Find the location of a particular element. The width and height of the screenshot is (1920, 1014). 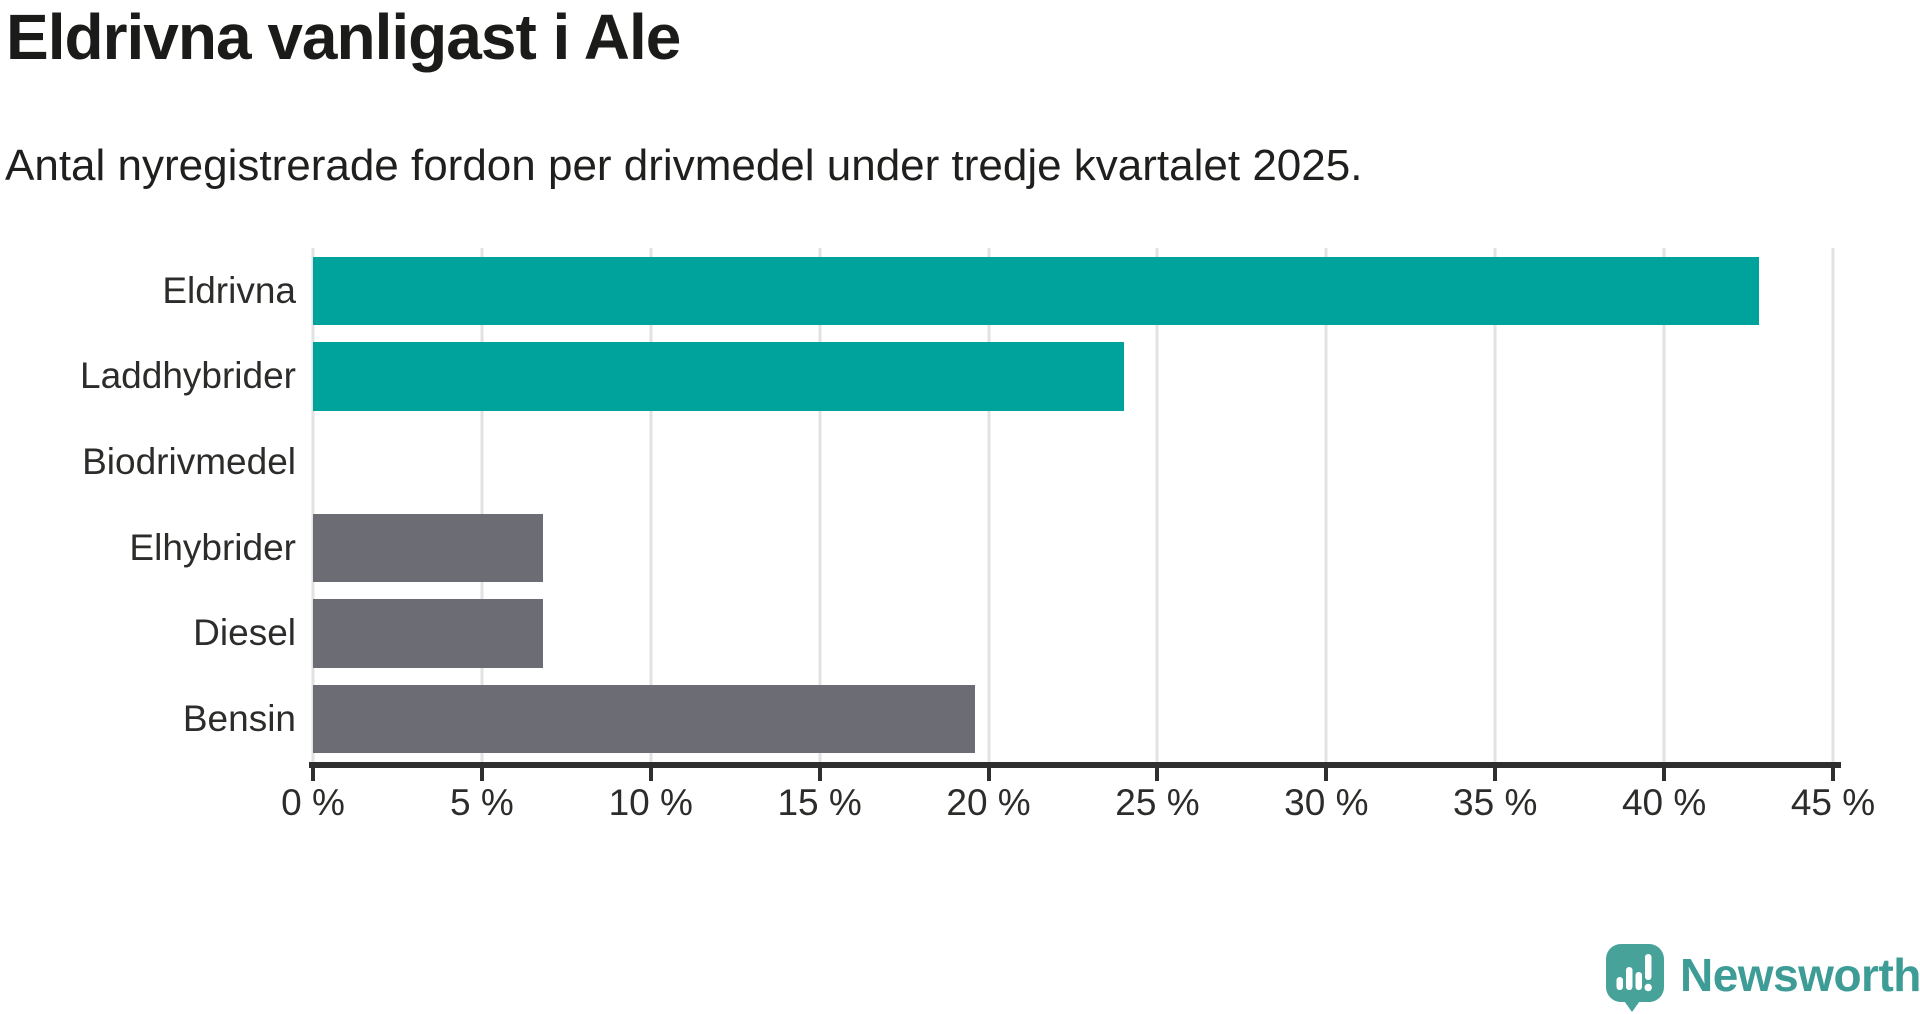

newsworthy-logo-icon is located at coordinates (1635, 978).